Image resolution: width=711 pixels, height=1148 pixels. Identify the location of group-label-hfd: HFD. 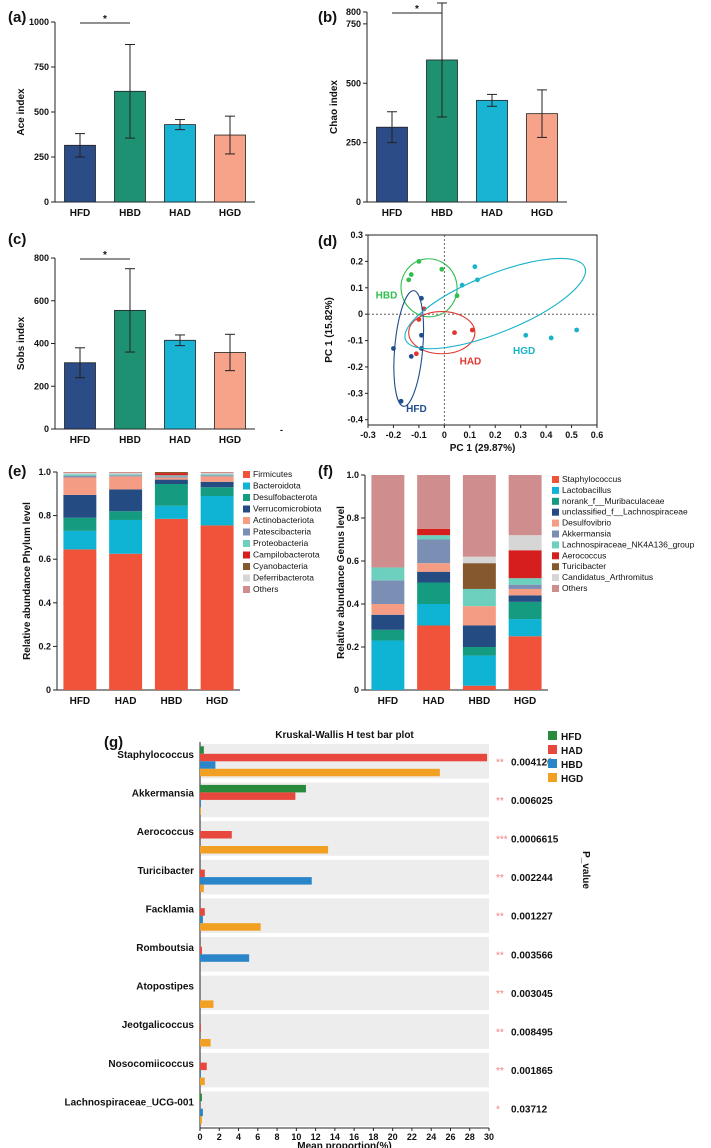
(416, 409).